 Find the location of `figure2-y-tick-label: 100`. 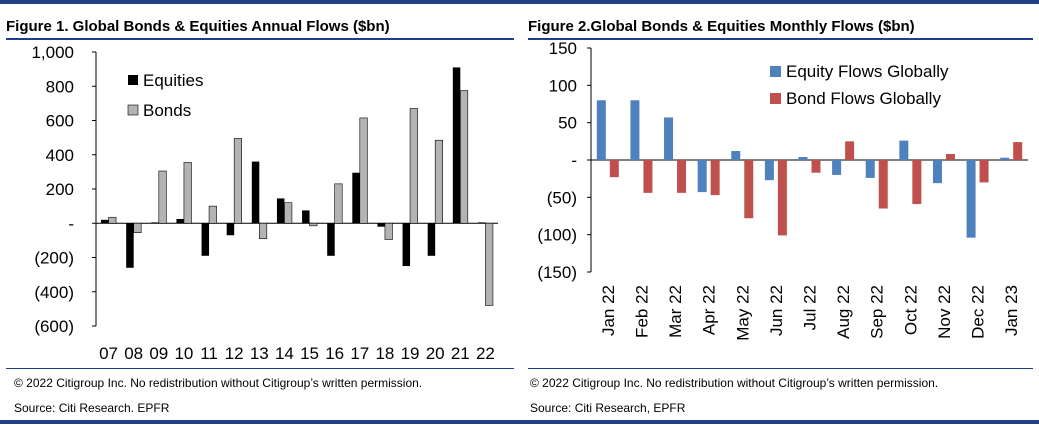

figure2-y-tick-label: 100 is located at coordinates (563, 85).